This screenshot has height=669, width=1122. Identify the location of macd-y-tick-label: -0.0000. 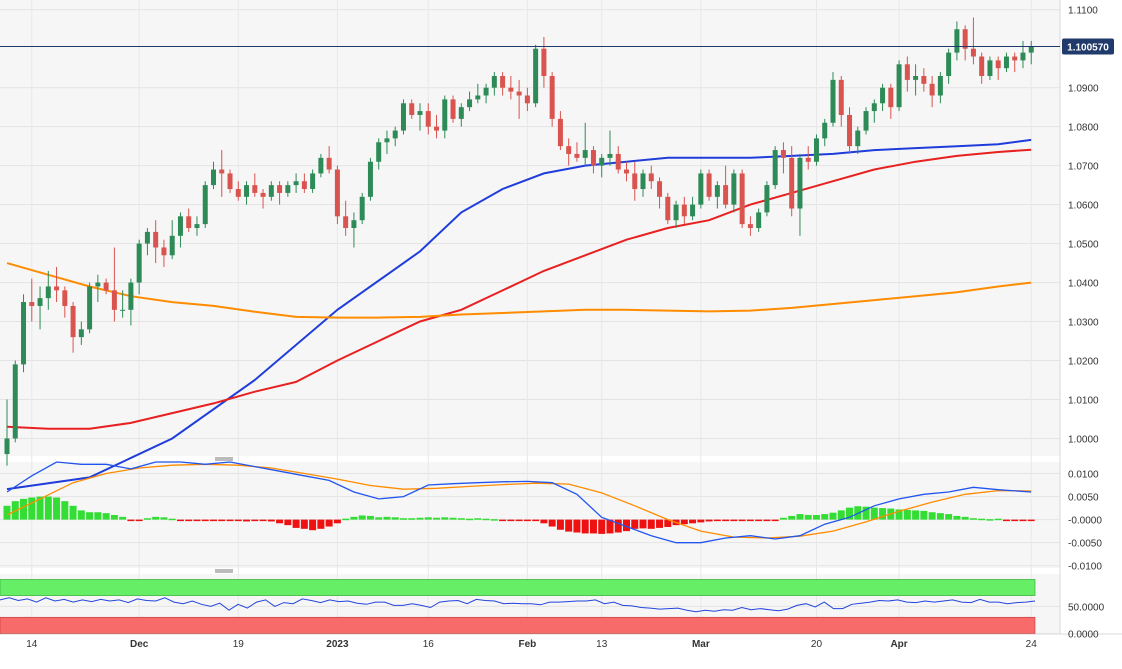
(1085, 521).